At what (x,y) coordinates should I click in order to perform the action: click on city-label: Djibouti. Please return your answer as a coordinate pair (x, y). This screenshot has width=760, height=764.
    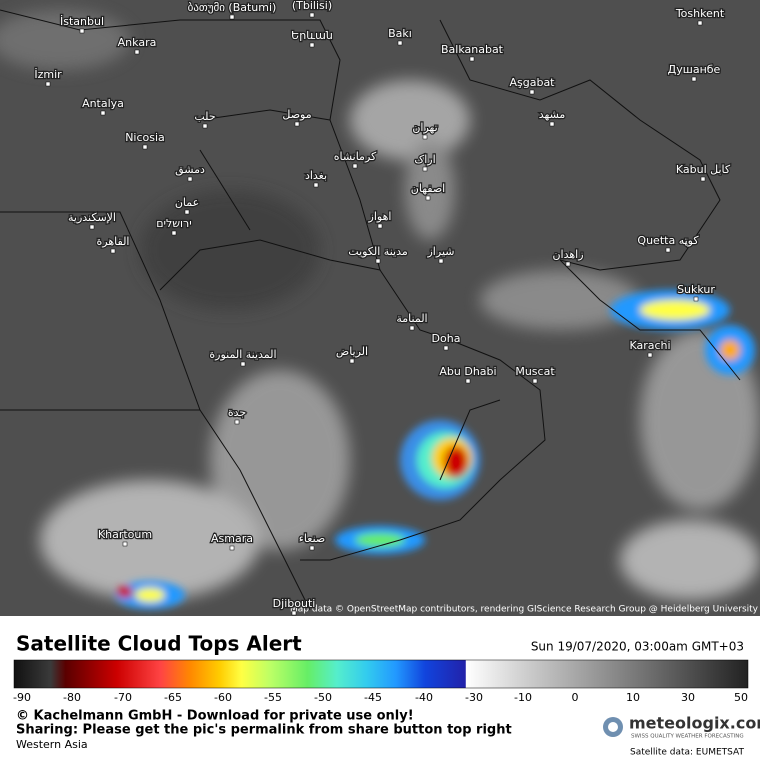
    Looking at the image, I should click on (294, 603).